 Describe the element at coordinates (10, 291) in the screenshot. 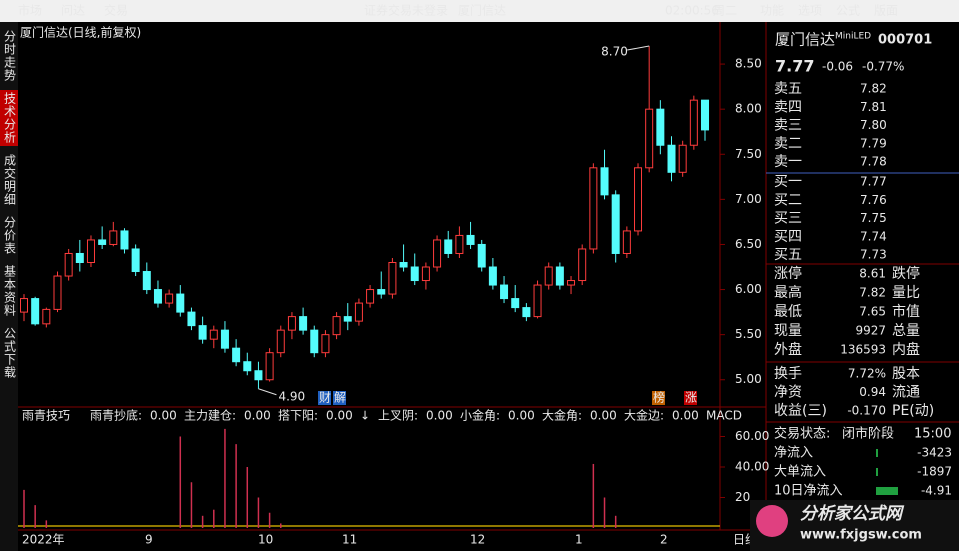

I see `side-tab: 基本资料` at that location.